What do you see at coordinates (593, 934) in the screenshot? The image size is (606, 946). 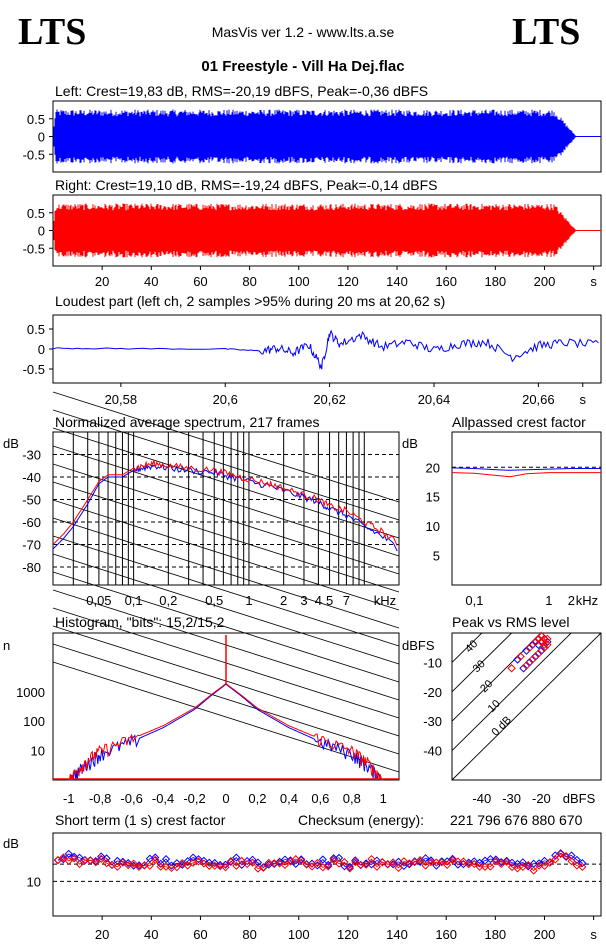 I see `shortcrest-xtick-label: s` at bounding box center [593, 934].